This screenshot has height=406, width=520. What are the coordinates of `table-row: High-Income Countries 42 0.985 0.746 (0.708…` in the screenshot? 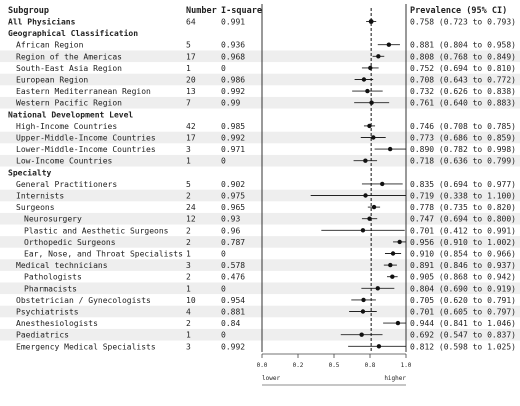 It's located at (266, 126).